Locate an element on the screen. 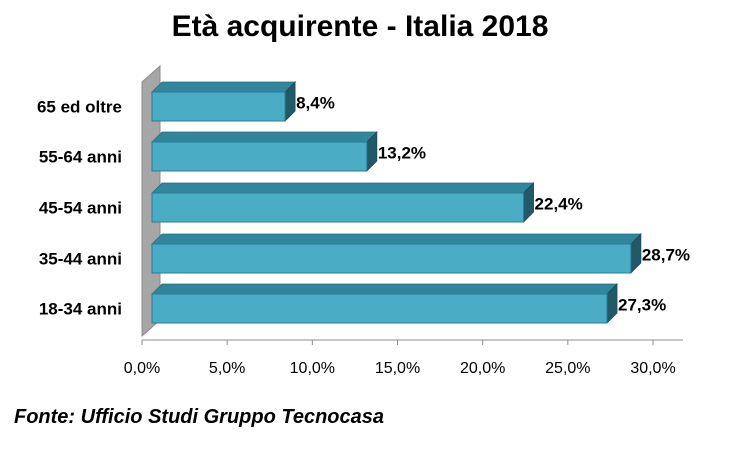 This screenshot has width=750, height=450. value-label: 22,4% is located at coordinates (559, 204).